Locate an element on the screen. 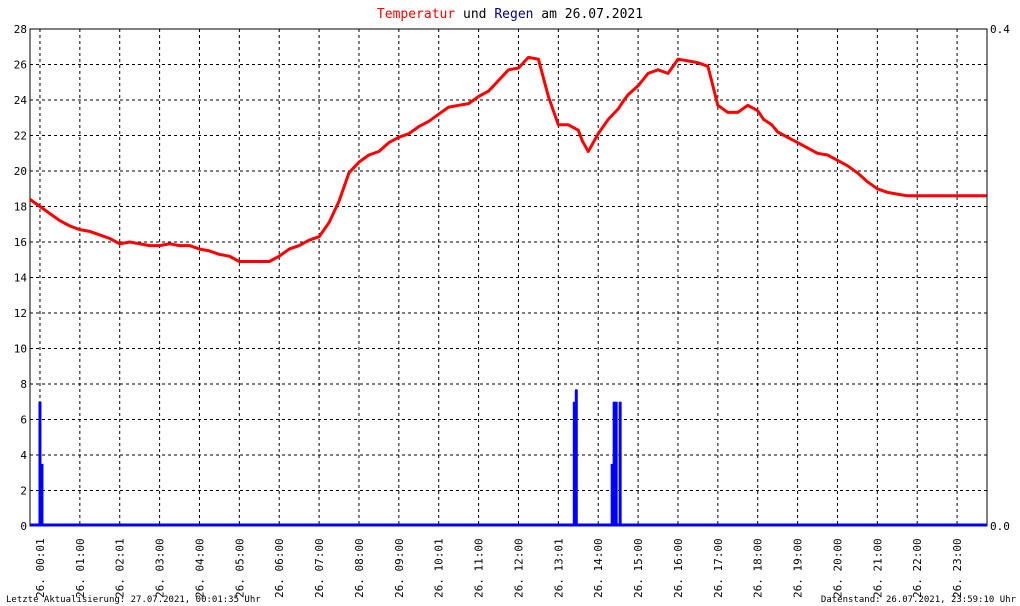  y-tick-label: 26 is located at coordinates (20, 65).